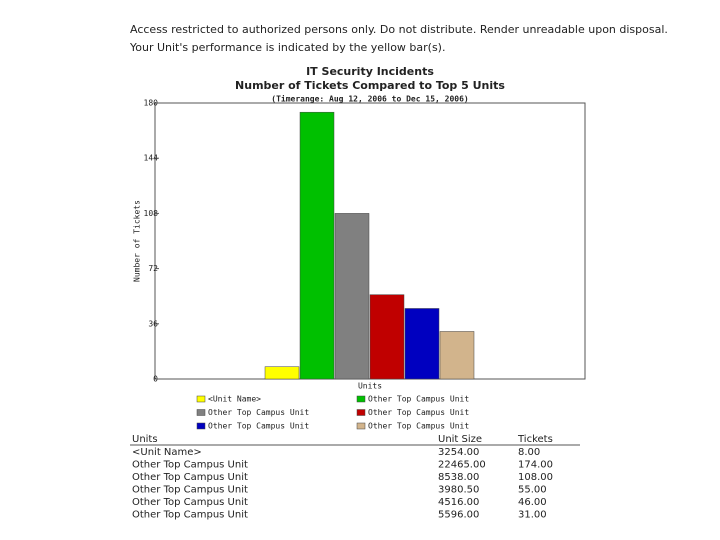 The width and height of the screenshot is (720, 540). What do you see at coordinates (458, 502) in the screenshot?
I see `table-cell: 4516.00` at bounding box center [458, 502].